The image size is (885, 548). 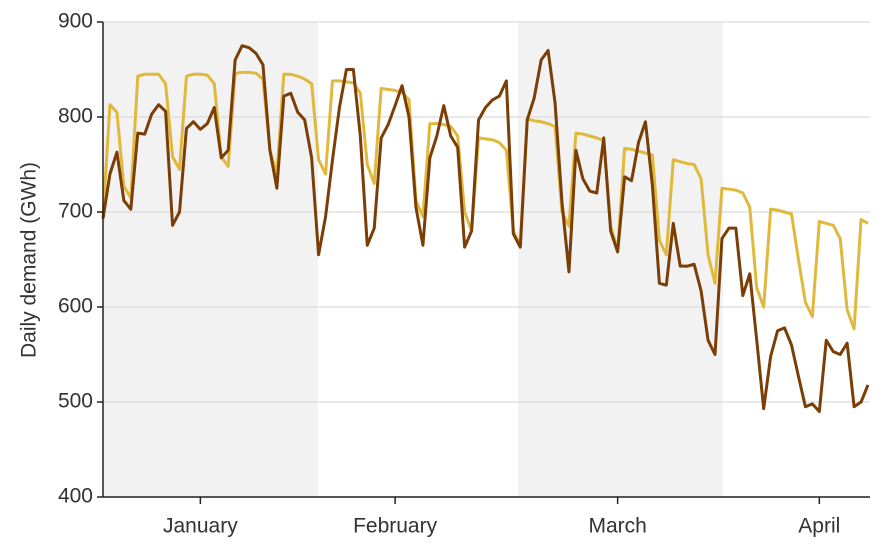 What do you see at coordinates (75, 116) in the screenshot?
I see `y-tick-label: 800` at bounding box center [75, 116].